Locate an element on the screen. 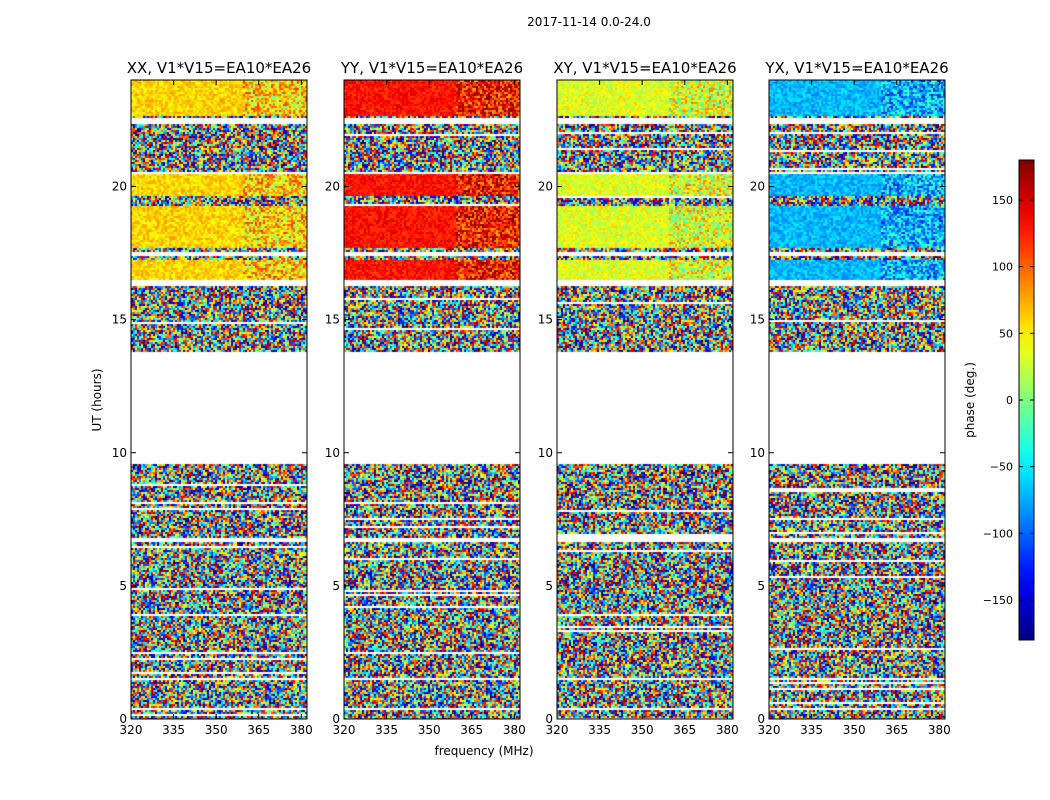  panel-title: YY, V1*V15=EA10*EA26 is located at coordinates (431, 68).